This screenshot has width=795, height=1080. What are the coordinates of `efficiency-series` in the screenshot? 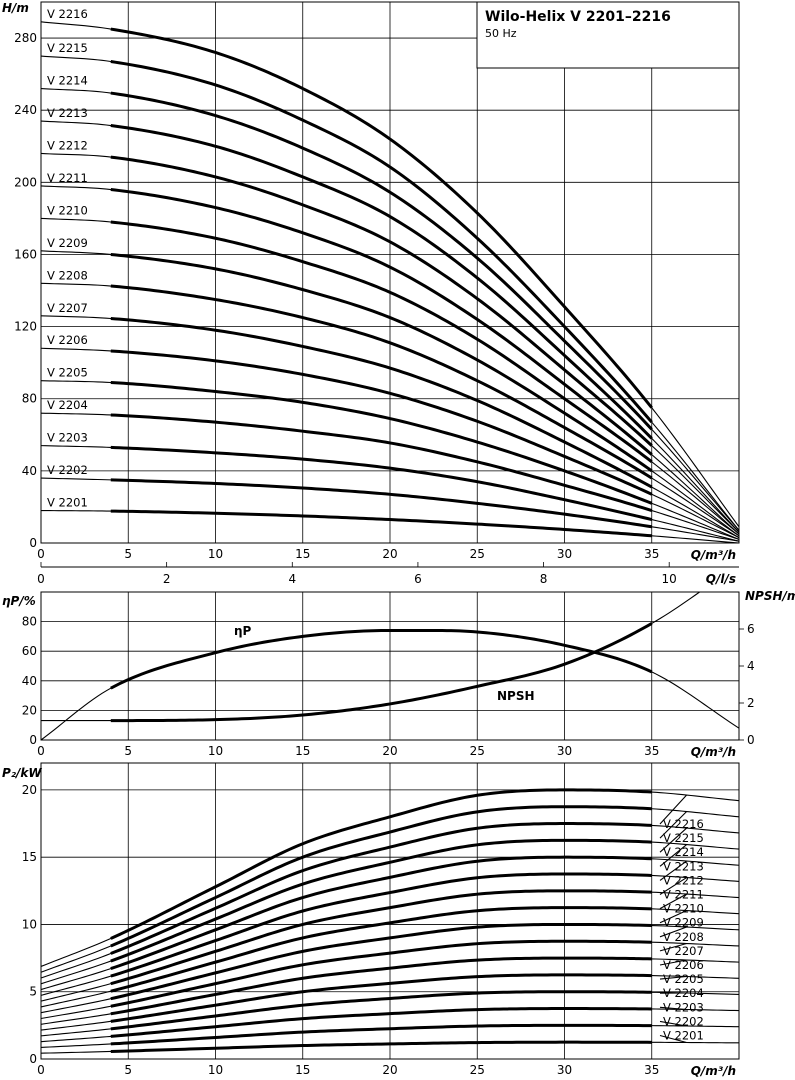 It's located at (390, 684).